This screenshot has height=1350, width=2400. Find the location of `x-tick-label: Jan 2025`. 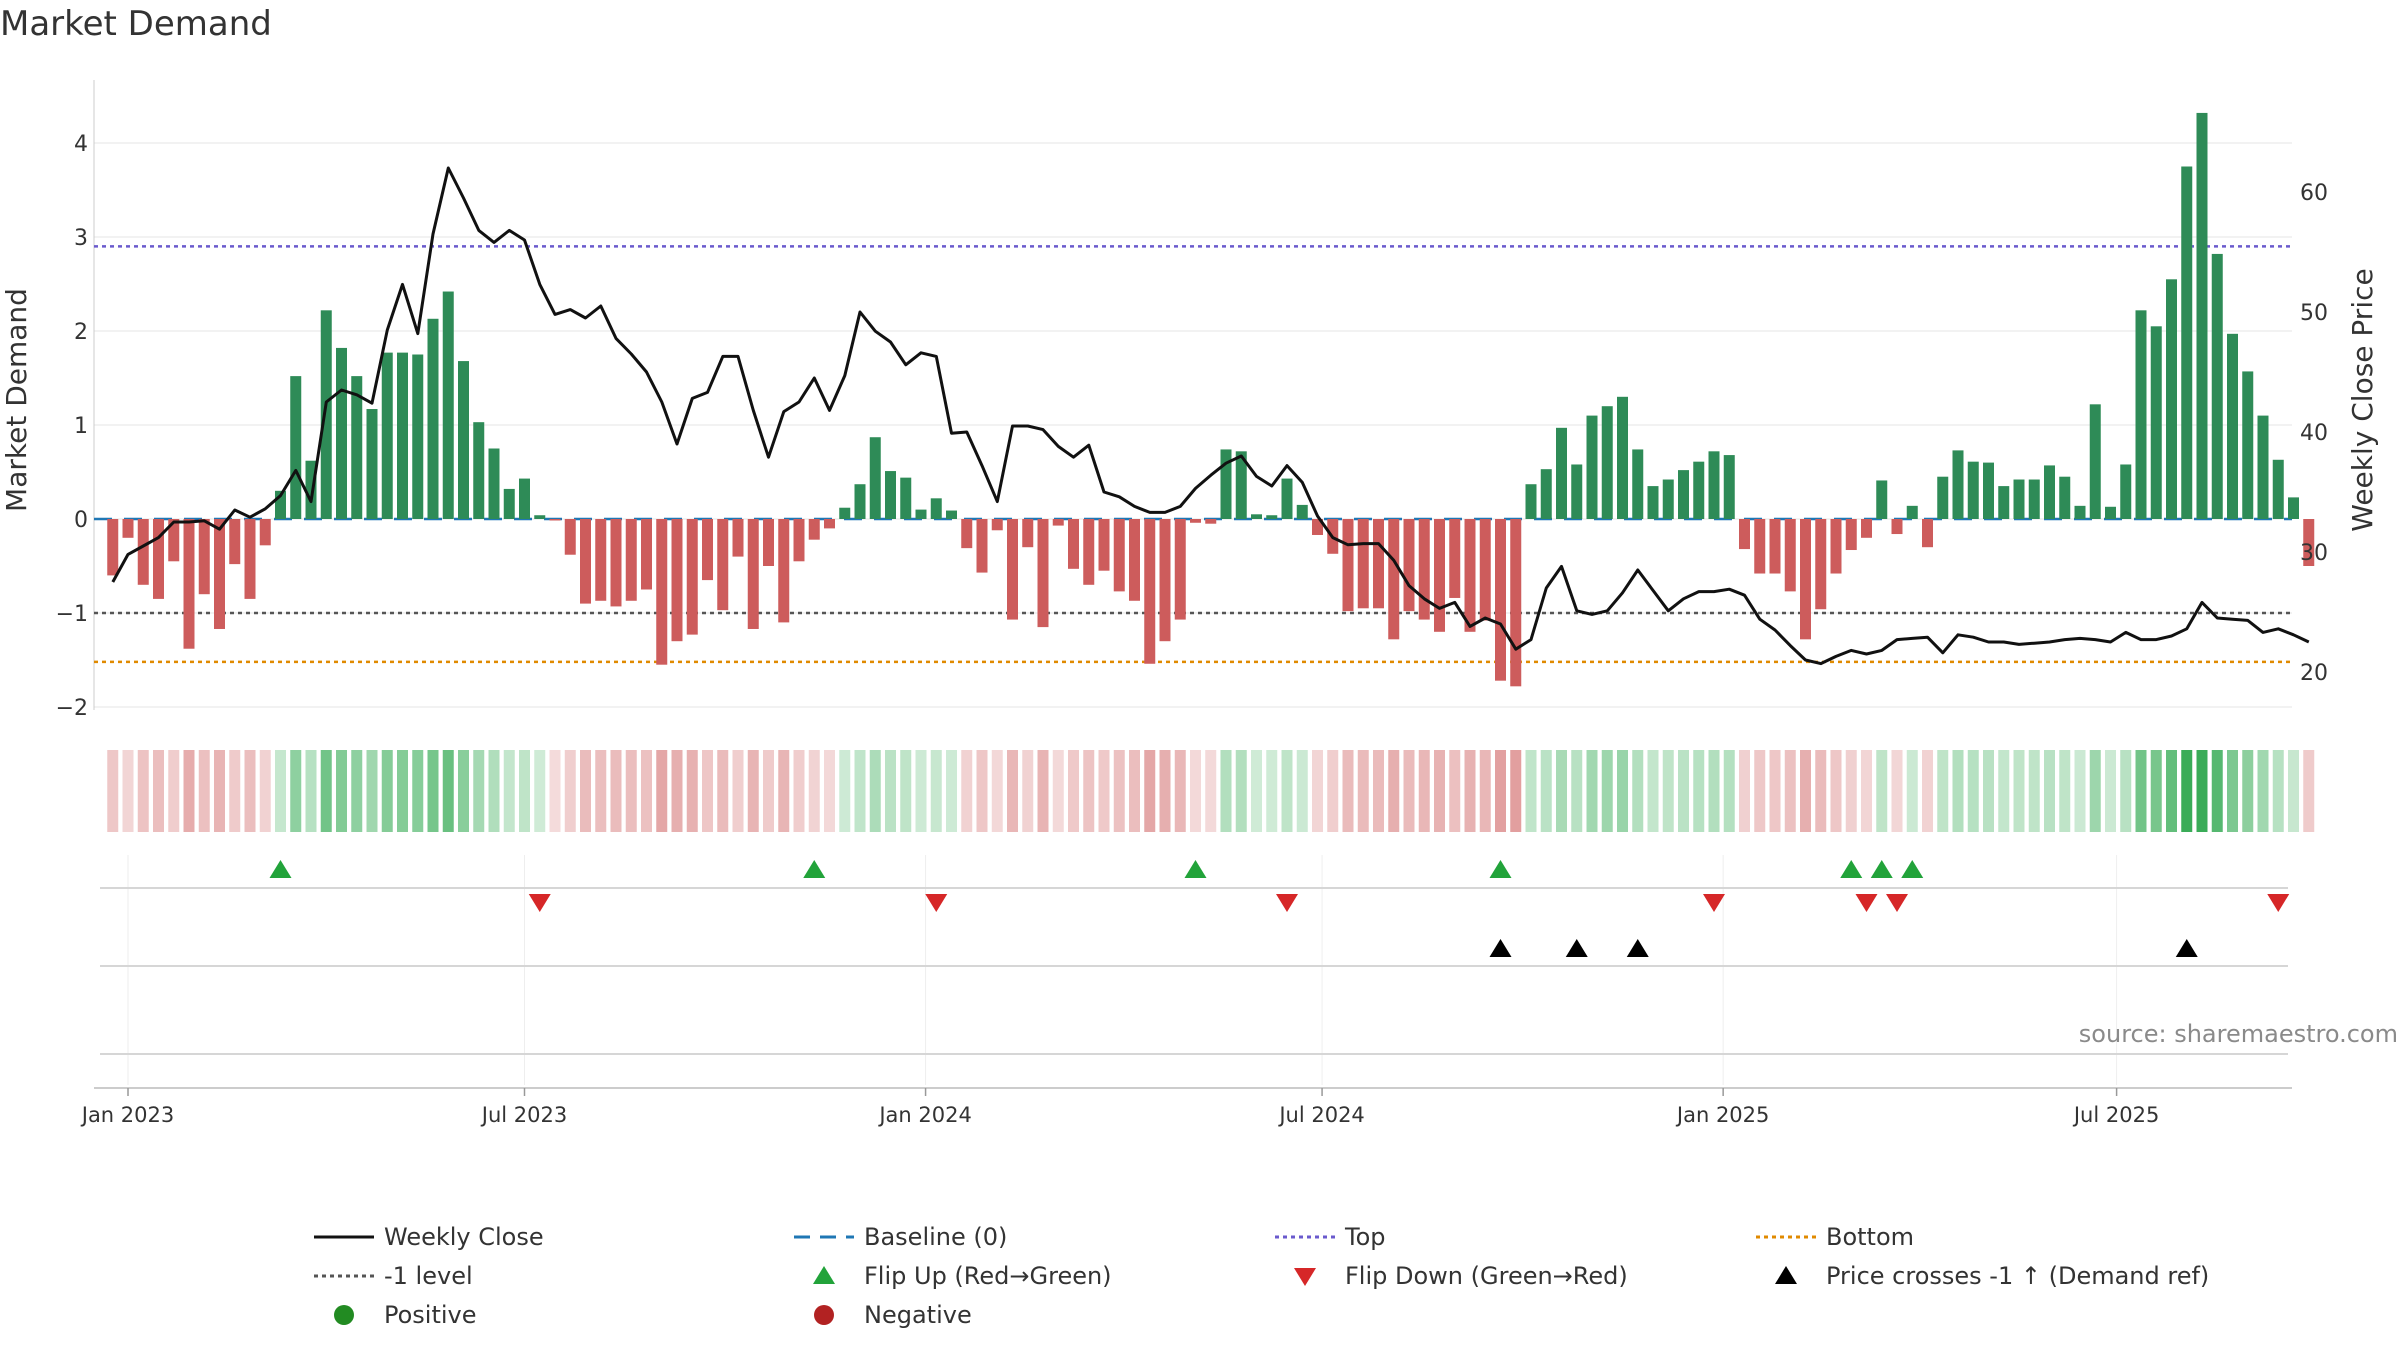

x-tick-label: Jan 2025 is located at coordinates (1722, 1115).